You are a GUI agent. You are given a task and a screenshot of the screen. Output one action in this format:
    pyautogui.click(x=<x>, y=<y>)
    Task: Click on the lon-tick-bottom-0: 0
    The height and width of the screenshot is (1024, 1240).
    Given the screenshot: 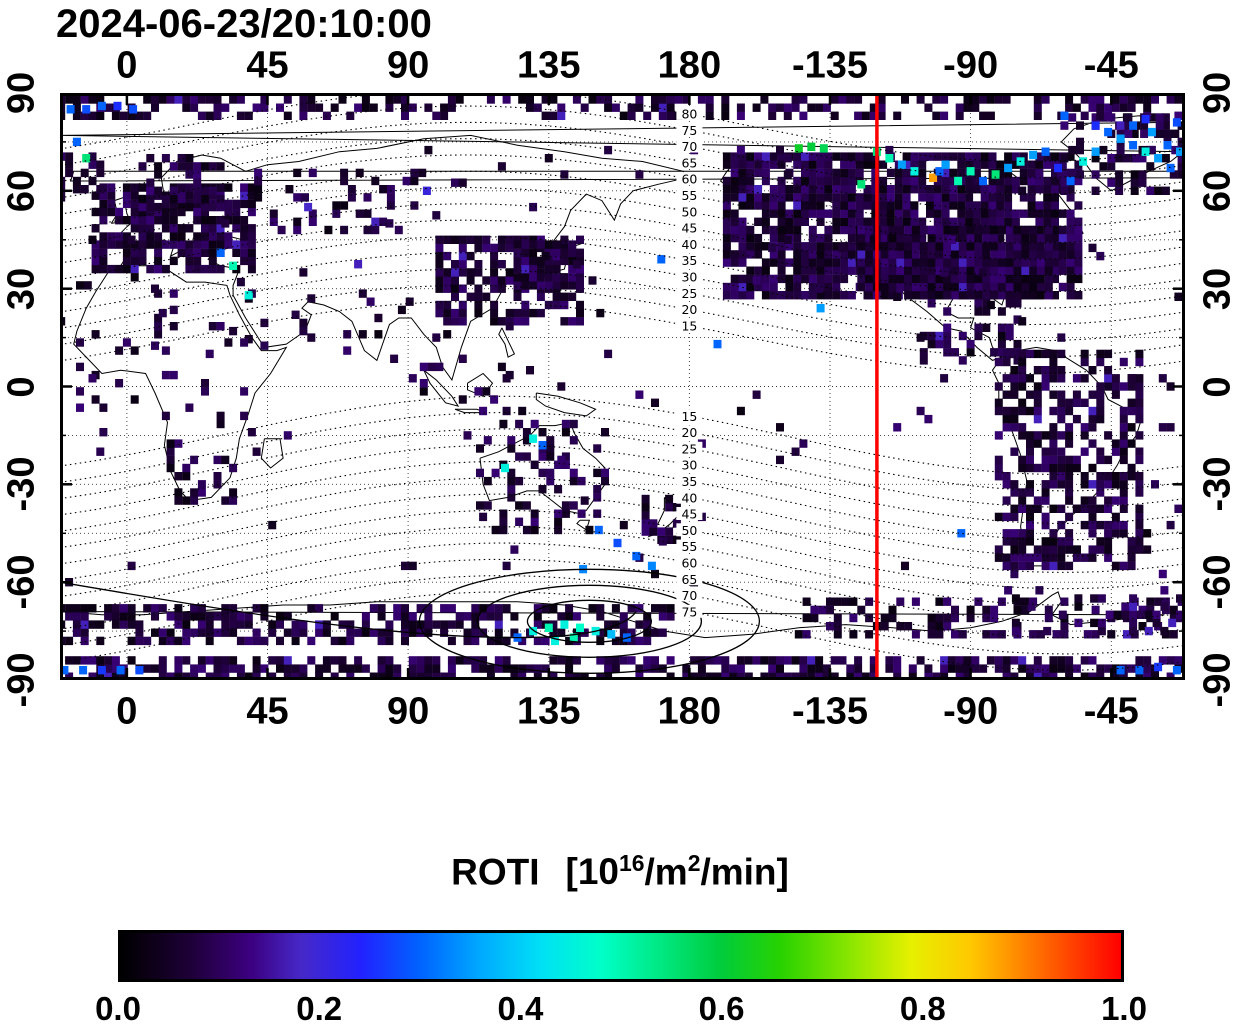 What is the action you would take?
    pyautogui.click(x=127, y=711)
    